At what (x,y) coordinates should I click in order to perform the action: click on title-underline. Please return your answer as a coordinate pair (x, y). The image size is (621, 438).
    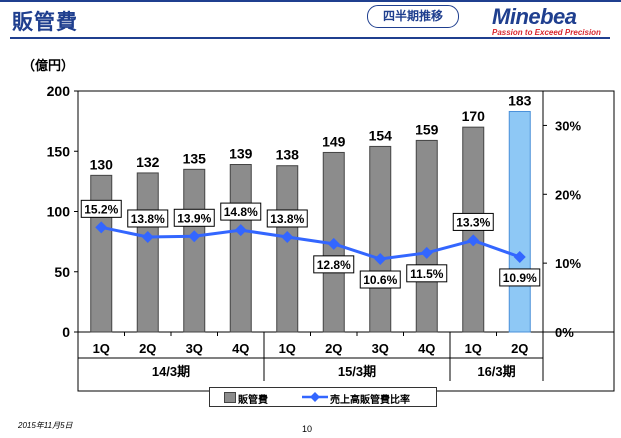
    Looking at the image, I should click on (310, 38).